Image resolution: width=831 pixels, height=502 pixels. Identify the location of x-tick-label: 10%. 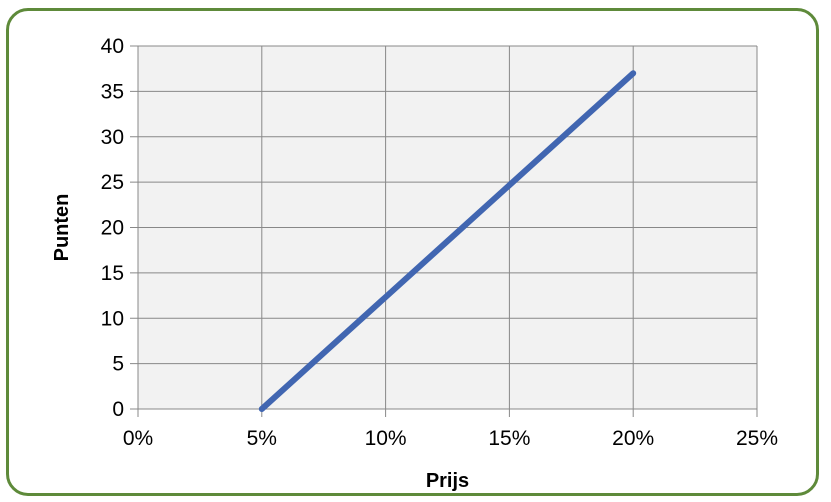
(386, 438).